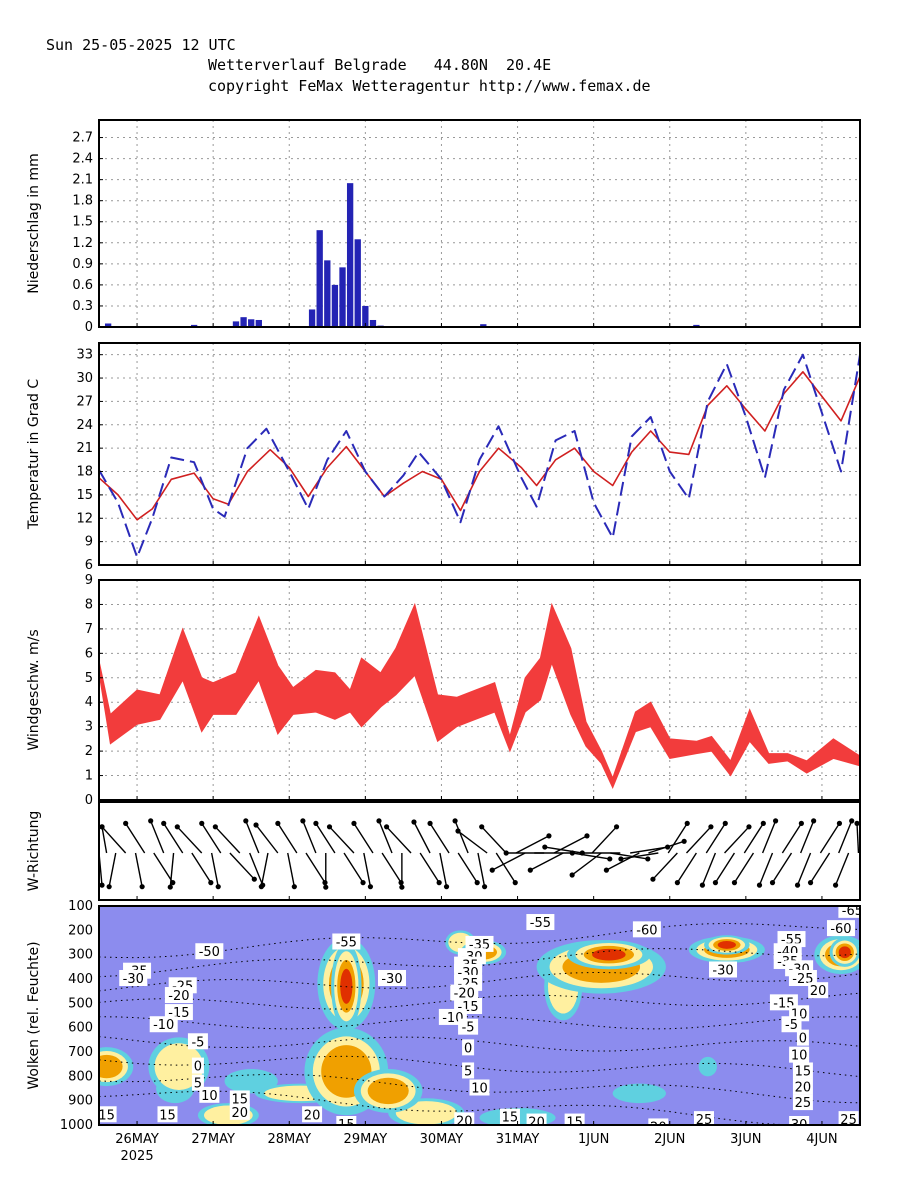 This screenshot has width=900, height=1177. What do you see at coordinates (468, 1071) in the screenshot?
I see `svg-text: 5` at bounding box center [468, 1071].